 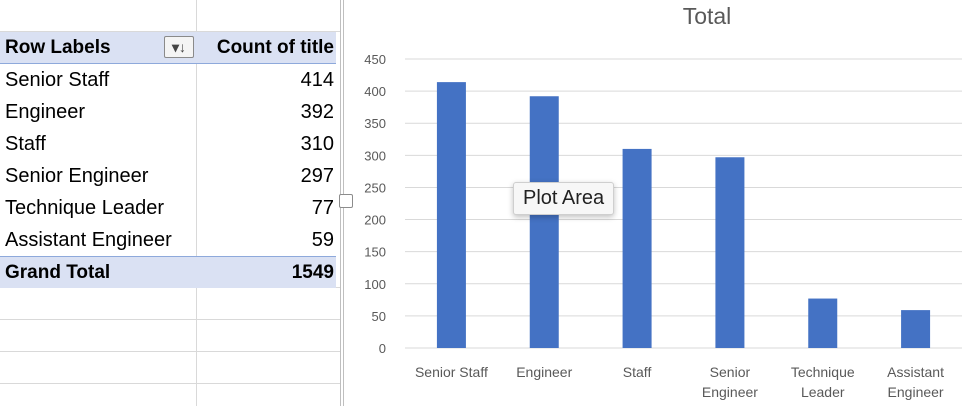 I want to click on count-of-title-header: Count of title, so click(x=275, y=47).